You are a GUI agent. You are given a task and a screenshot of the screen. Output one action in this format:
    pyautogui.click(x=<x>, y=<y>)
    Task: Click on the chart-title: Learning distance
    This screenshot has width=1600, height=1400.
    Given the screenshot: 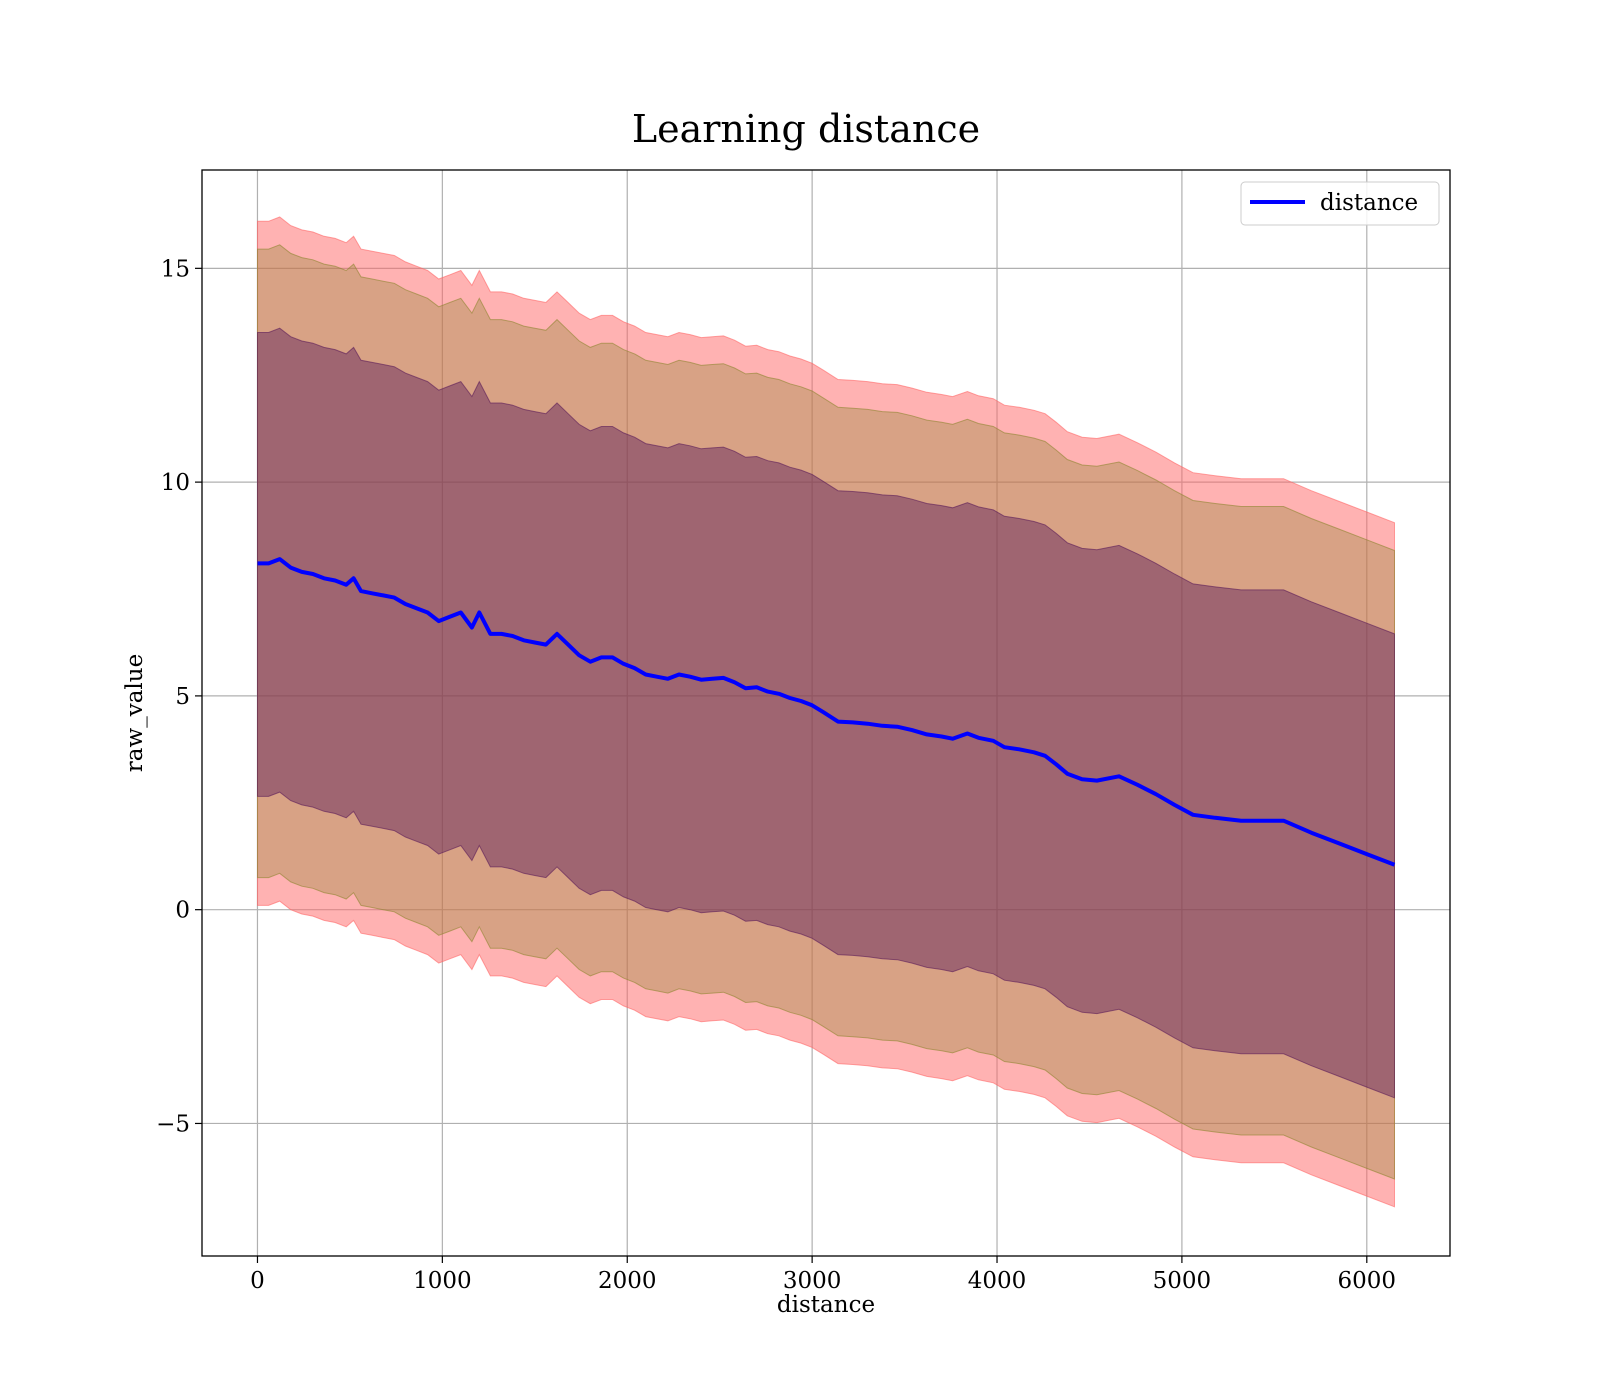 What is the action you would take?
    pyautogui.click(x=806, y=129)
    